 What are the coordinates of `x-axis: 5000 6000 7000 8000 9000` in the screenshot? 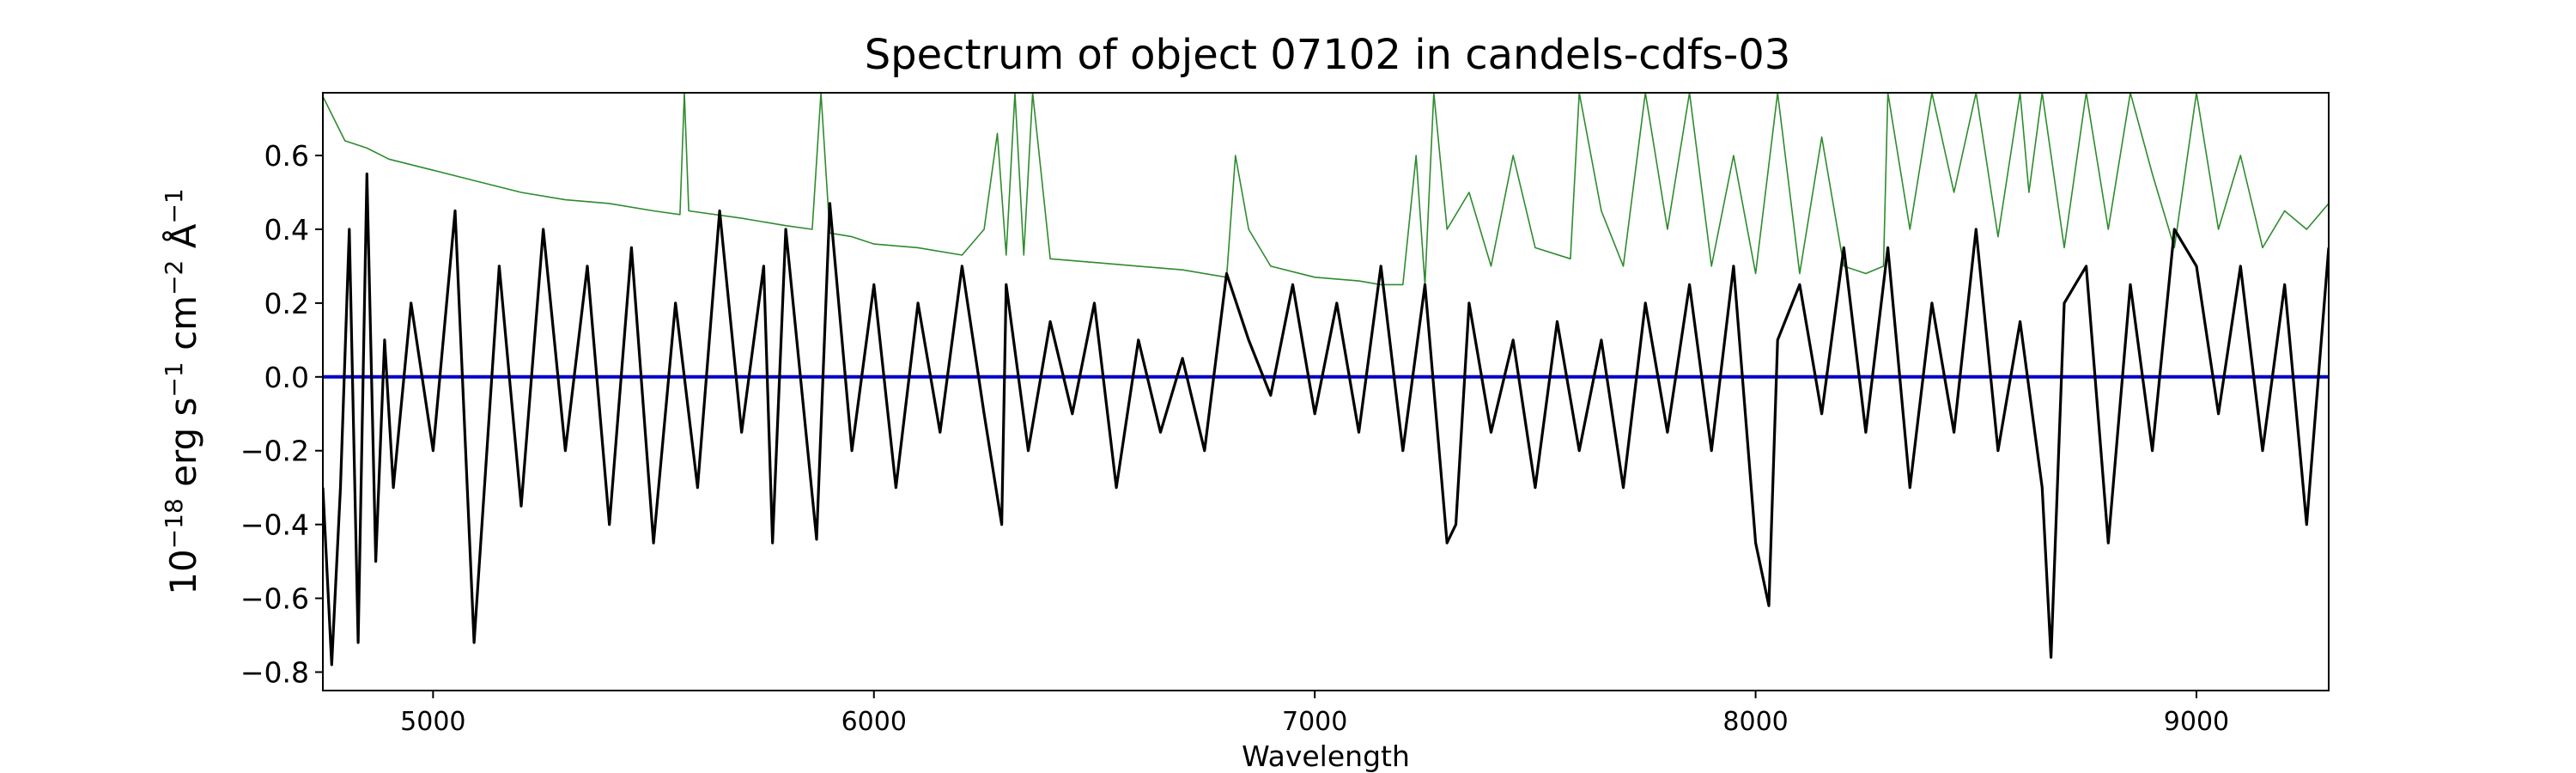 It's located at (1314, 714).